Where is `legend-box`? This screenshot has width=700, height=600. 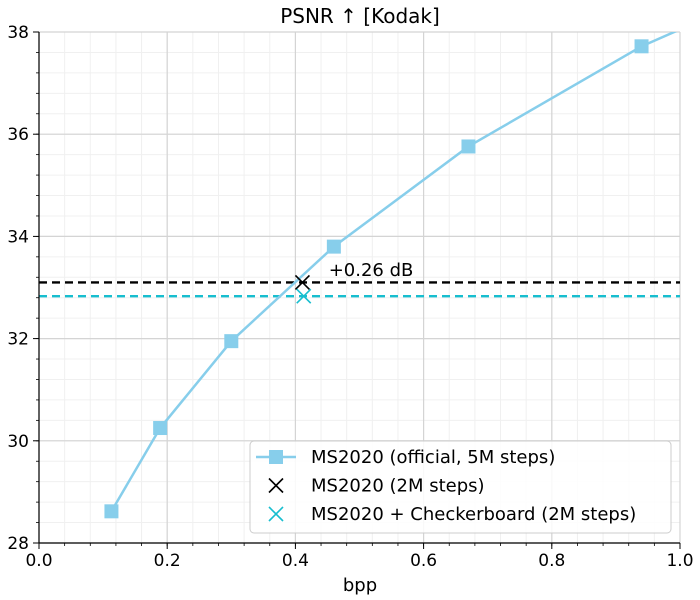 legend-box is located at coordinates (460, 487).